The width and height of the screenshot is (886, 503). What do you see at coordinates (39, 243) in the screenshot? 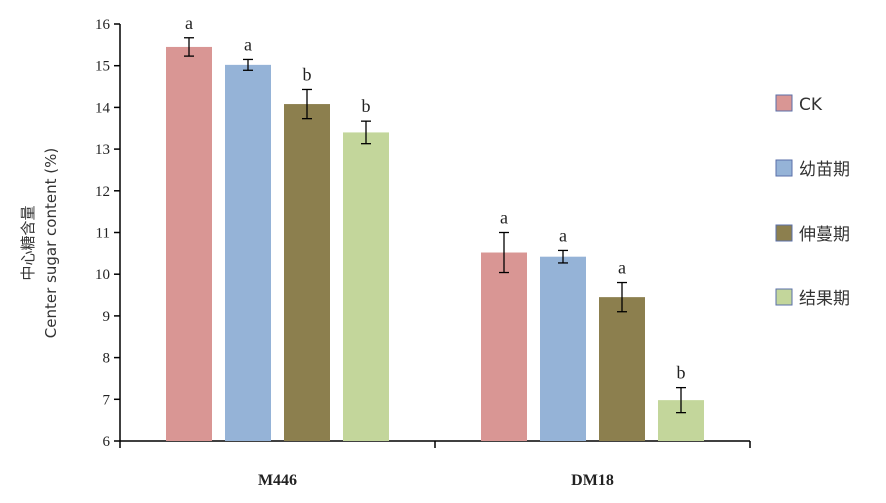
I see `y-axis-label: 中心糖含量 Center sugar content (%)` at bounding box center [39, 243].